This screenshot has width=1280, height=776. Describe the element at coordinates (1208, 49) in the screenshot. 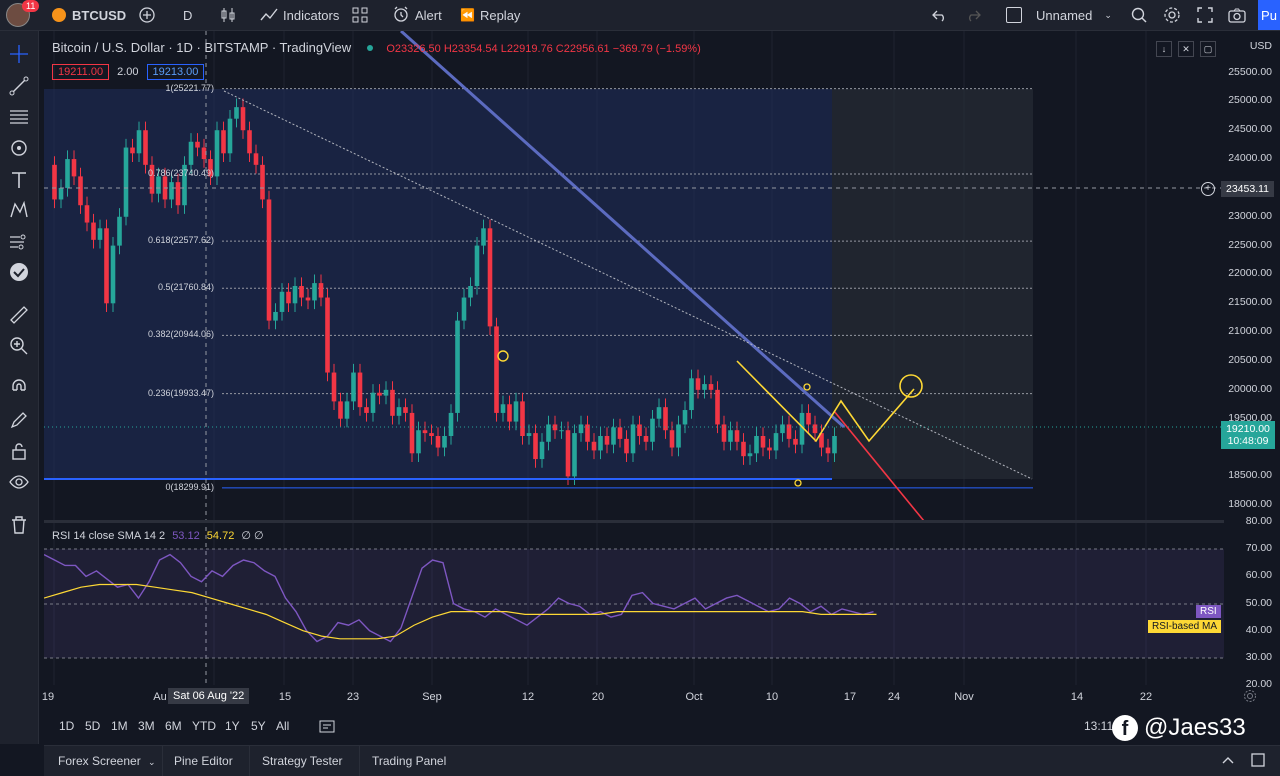

I see `maximize-icon: ▢` at that location.